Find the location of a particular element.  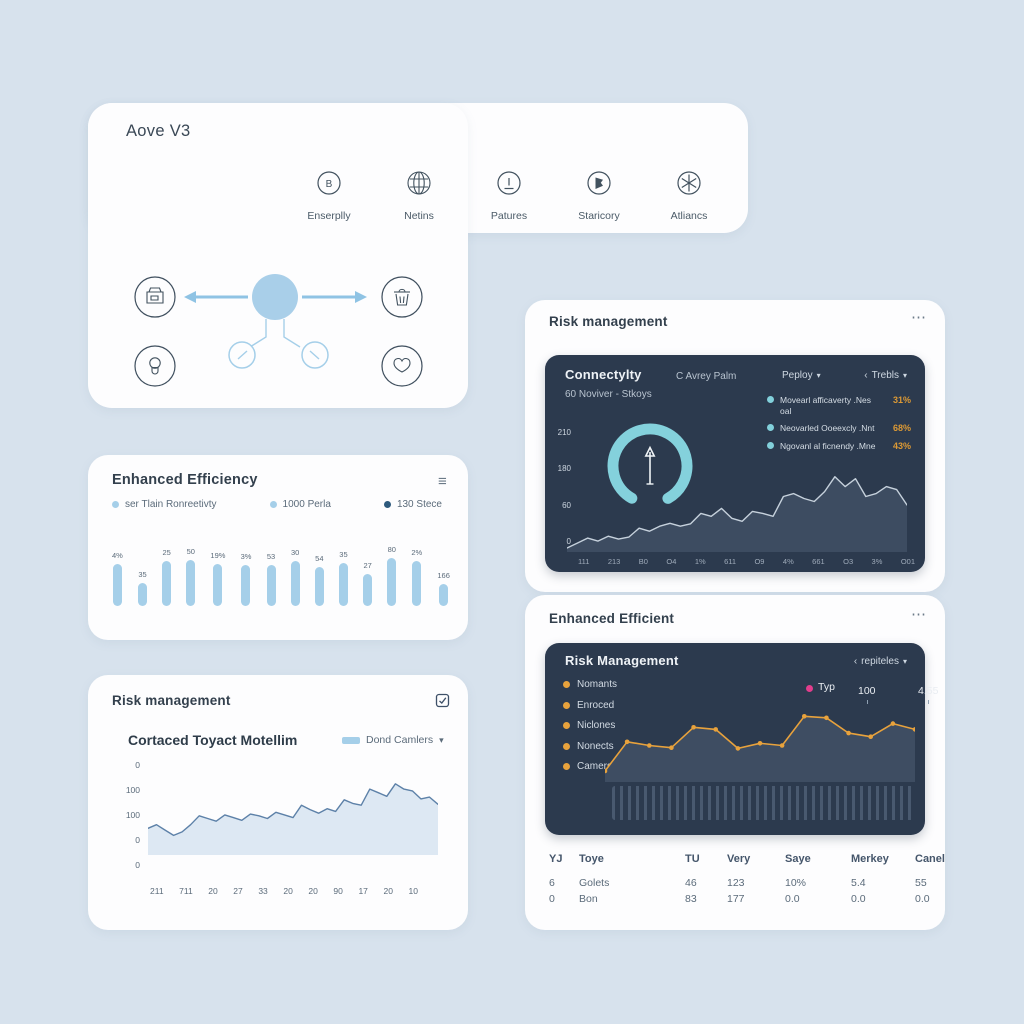

nav-item-atliancs: Atliancs is located at coordinates (689, 195).